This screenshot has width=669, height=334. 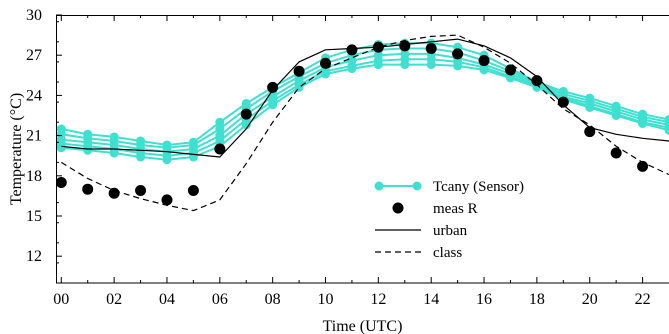 What do you see at coordinates (34, 216) in the screenshot?
I see `y-tick-label: 15` at bounding box center [34, 216].